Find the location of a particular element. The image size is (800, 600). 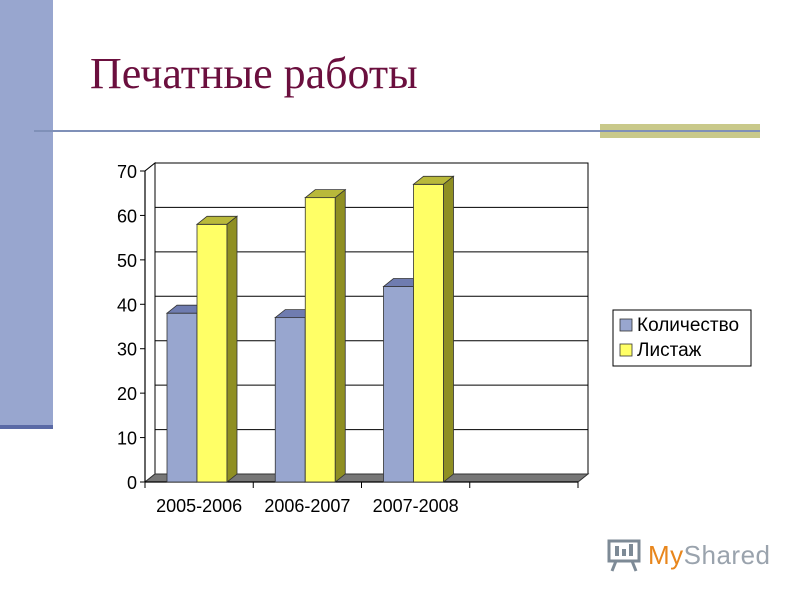

logo-text: MyShared is located at coordinates (709, 554).